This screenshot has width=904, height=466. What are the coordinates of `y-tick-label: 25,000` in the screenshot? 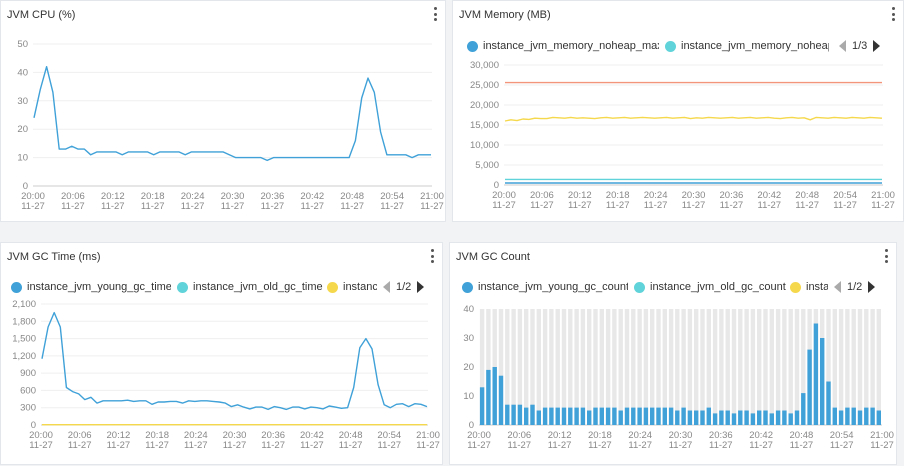 It's located at (484, 85).